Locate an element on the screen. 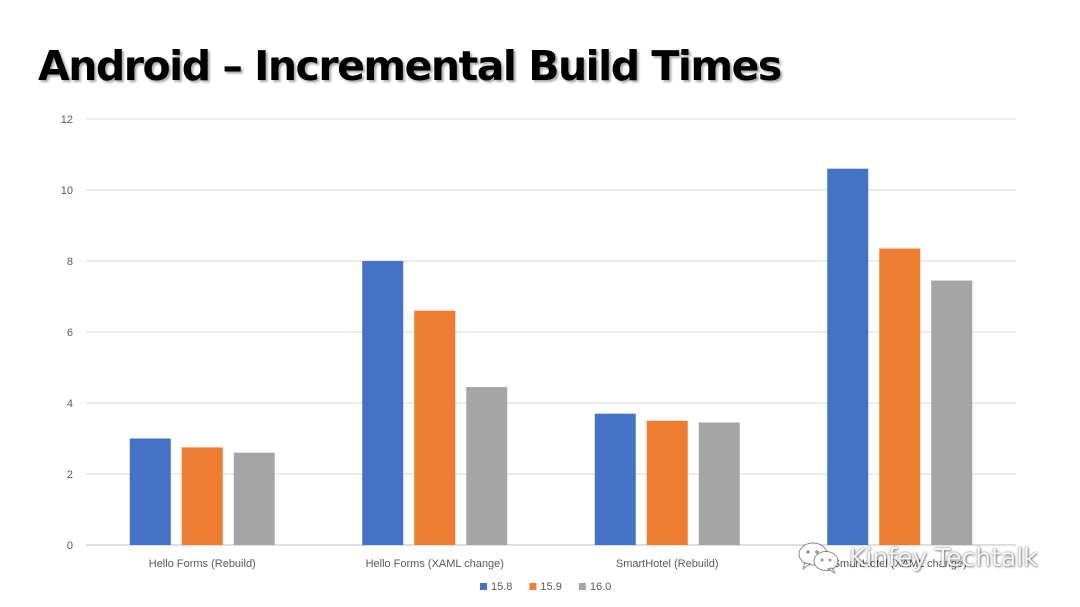  y-tick-label: 4 is located at coordinates (70, 404).